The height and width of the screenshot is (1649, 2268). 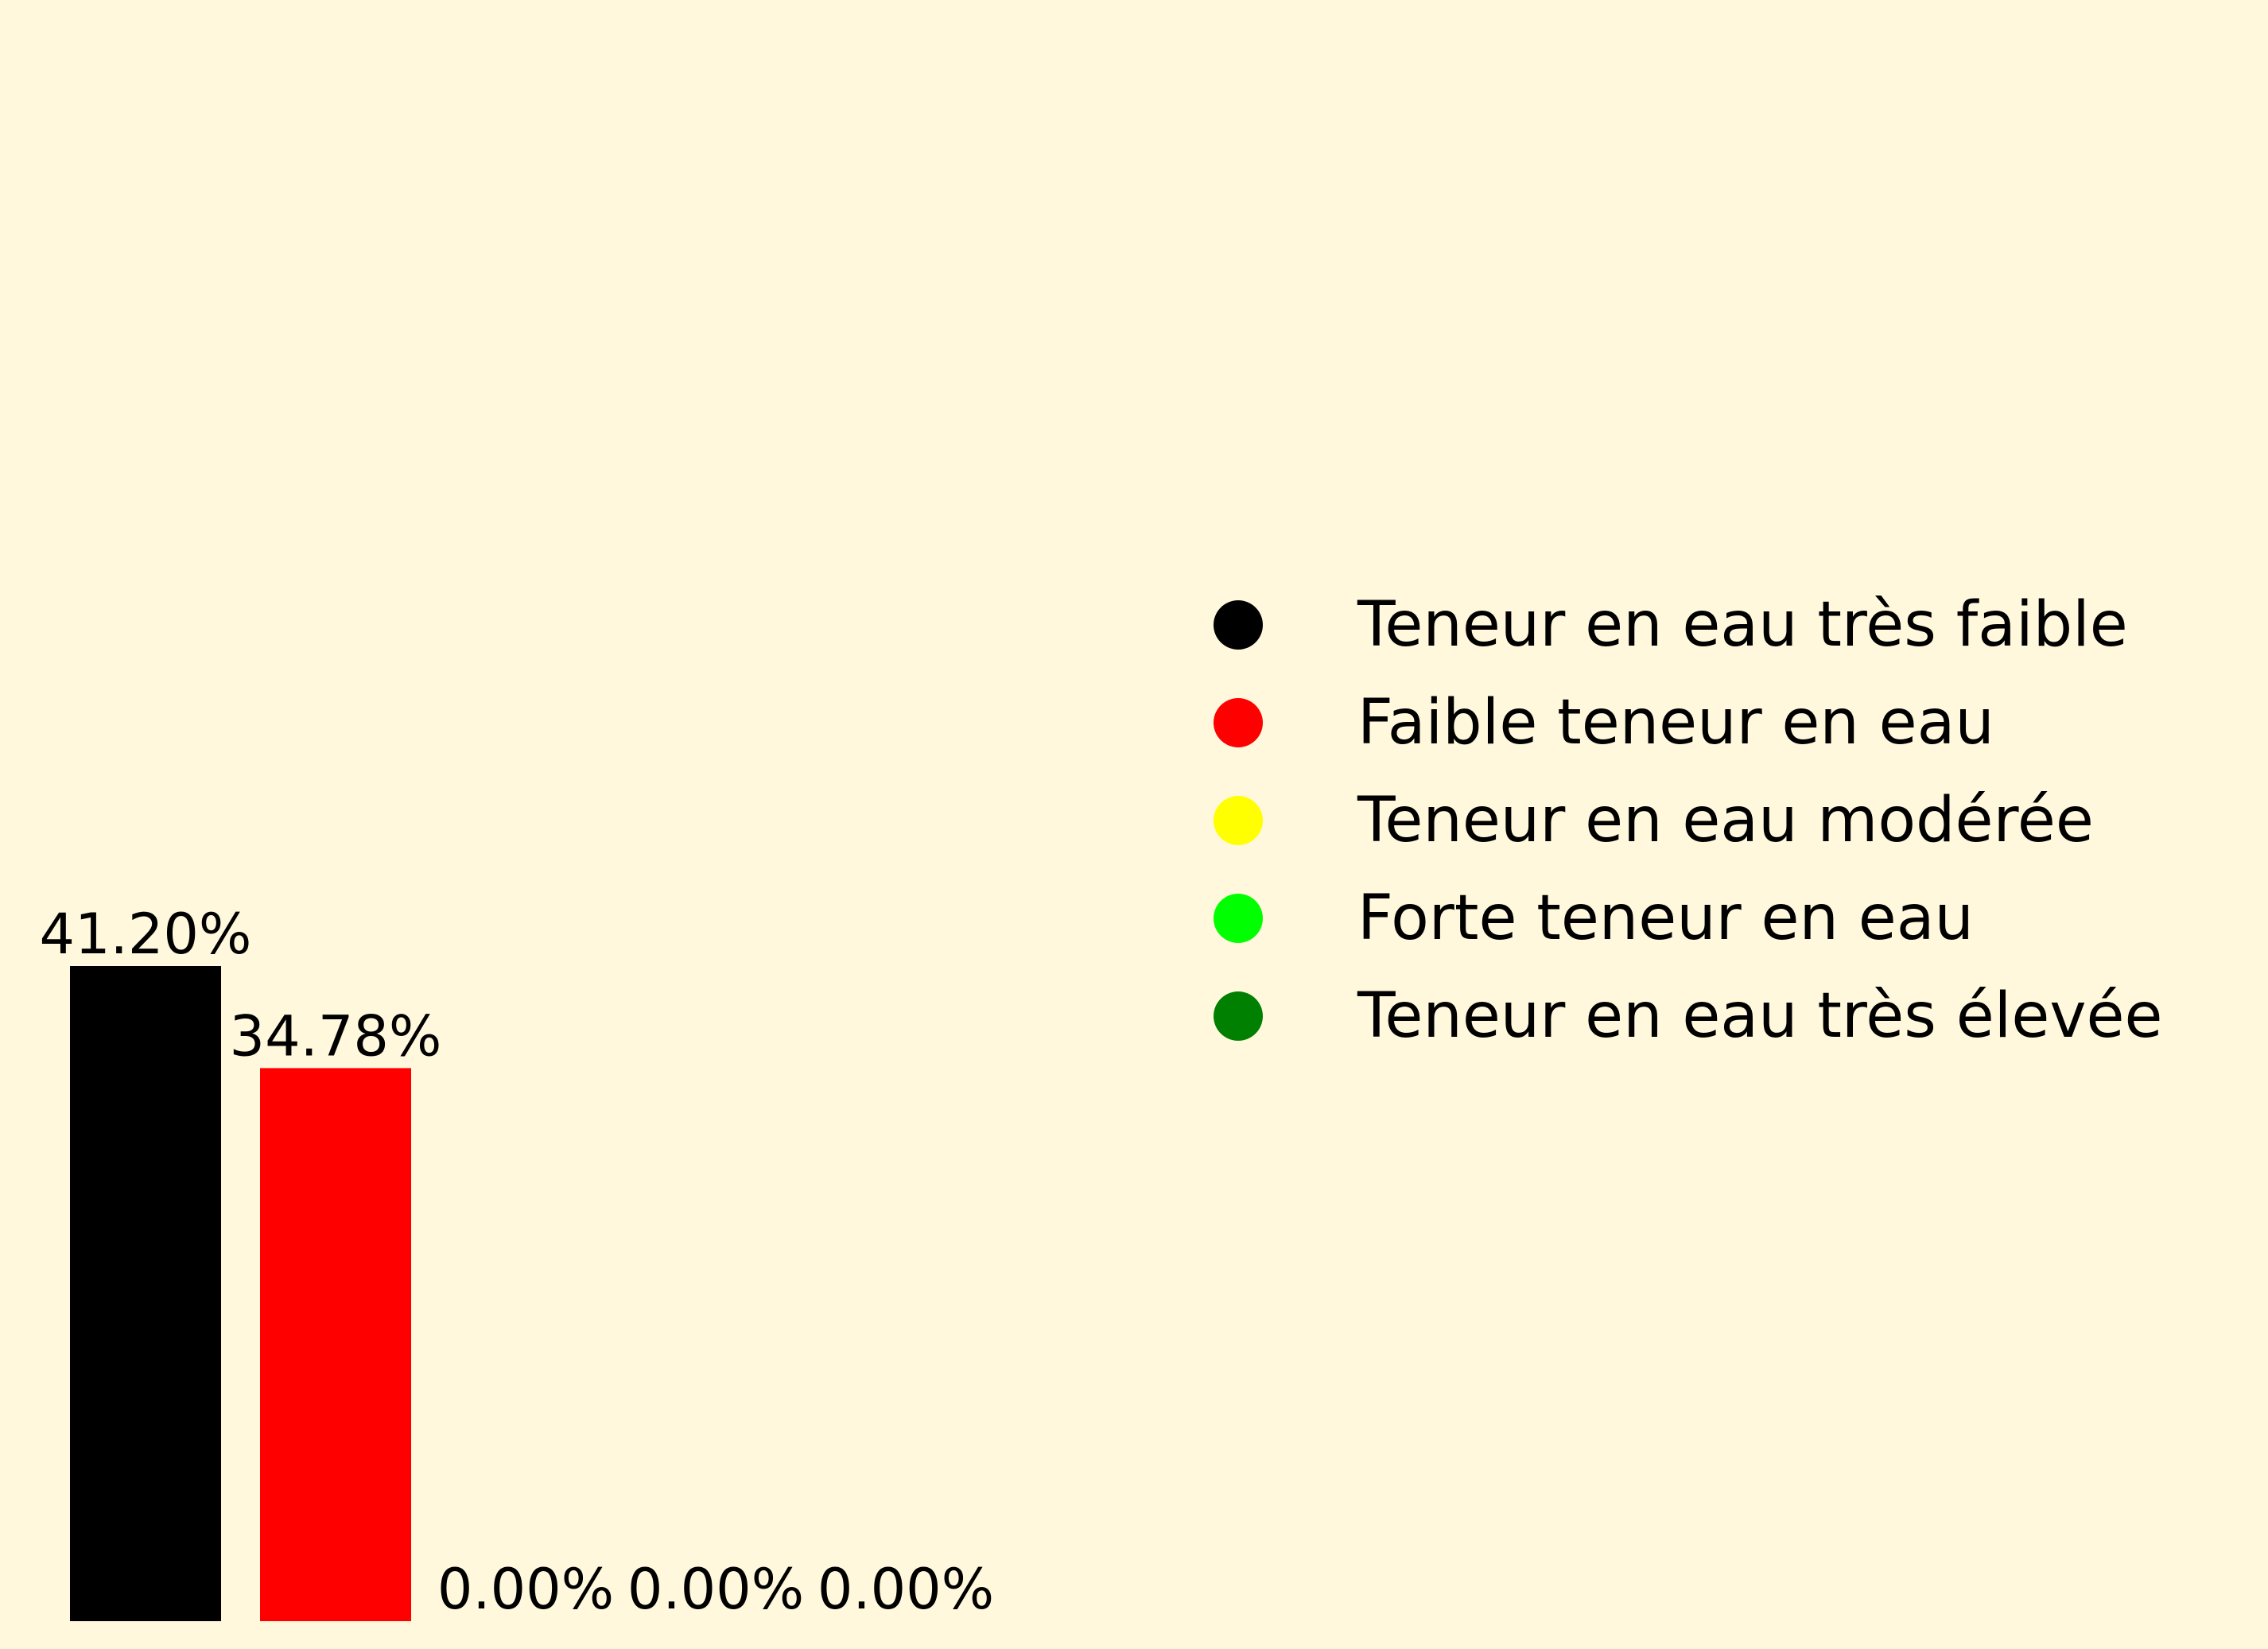 I want to click on legend-label-2: Faible teneur en eau, so click(x=1675, y=723).